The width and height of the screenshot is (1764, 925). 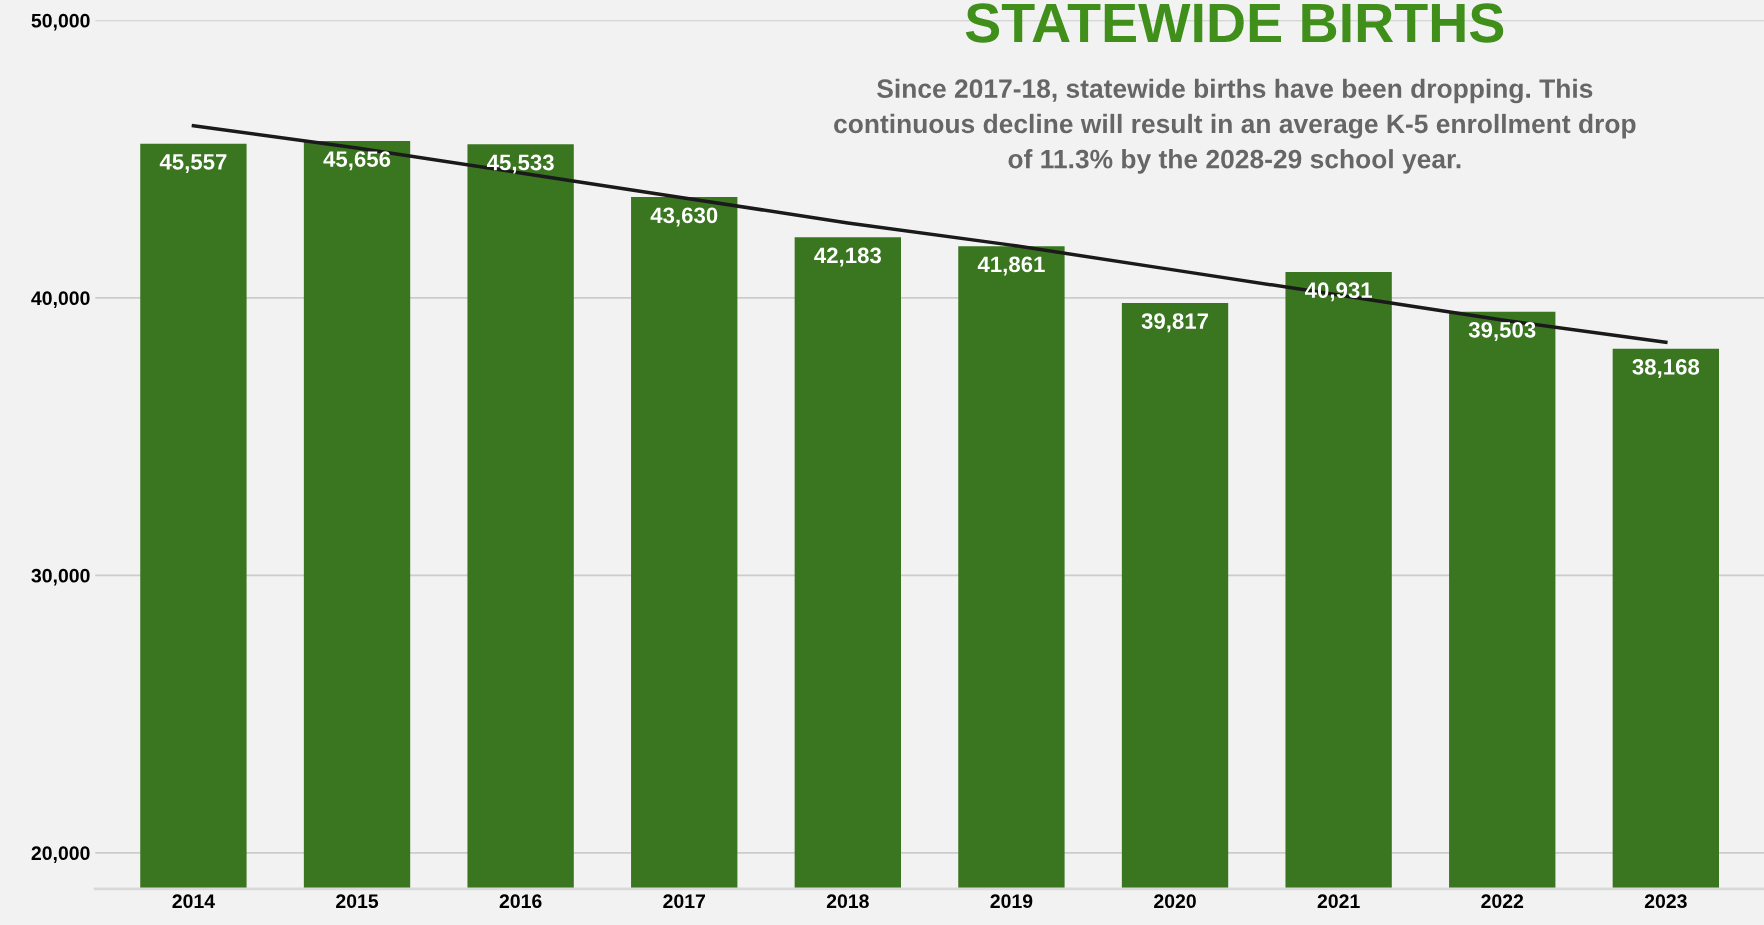 What do you see at coordinates (193, 163) in the screenshot?
I see `data-label: 45,557` at bounding box center [193, 163].